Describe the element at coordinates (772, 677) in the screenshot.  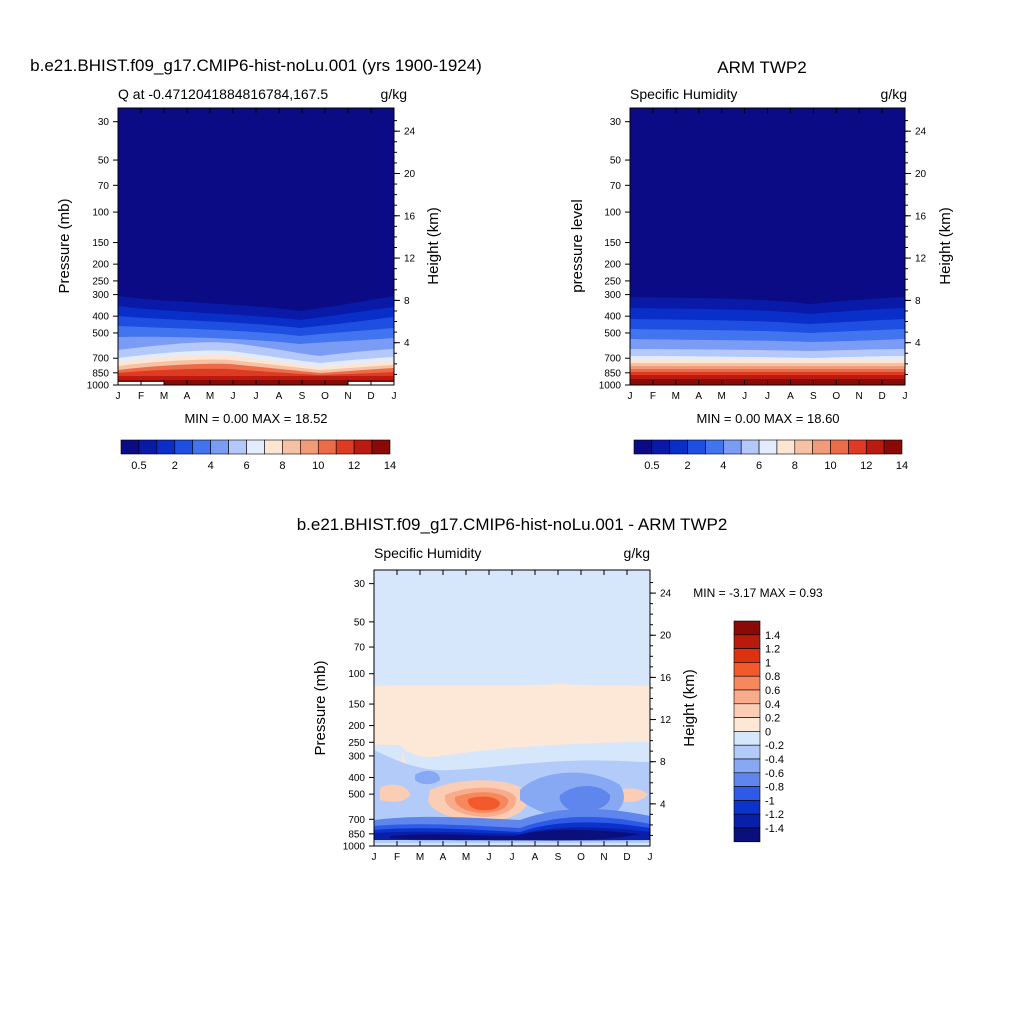
I see `colorbar-label: 0.8` at that location.